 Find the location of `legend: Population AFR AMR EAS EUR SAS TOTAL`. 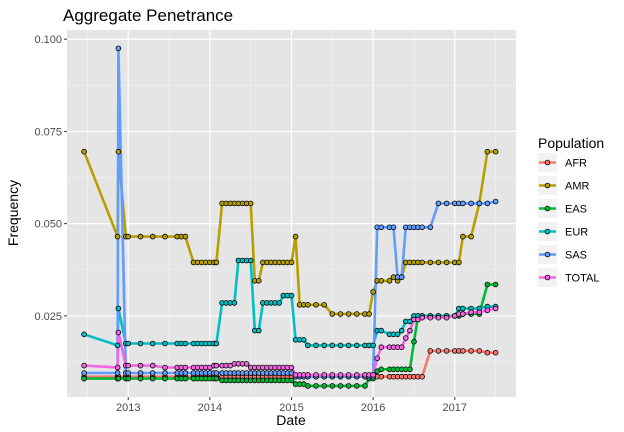

legend: Population AFR AMR EAS EUR SAS TOTAL is located at coordinates (571, 211).